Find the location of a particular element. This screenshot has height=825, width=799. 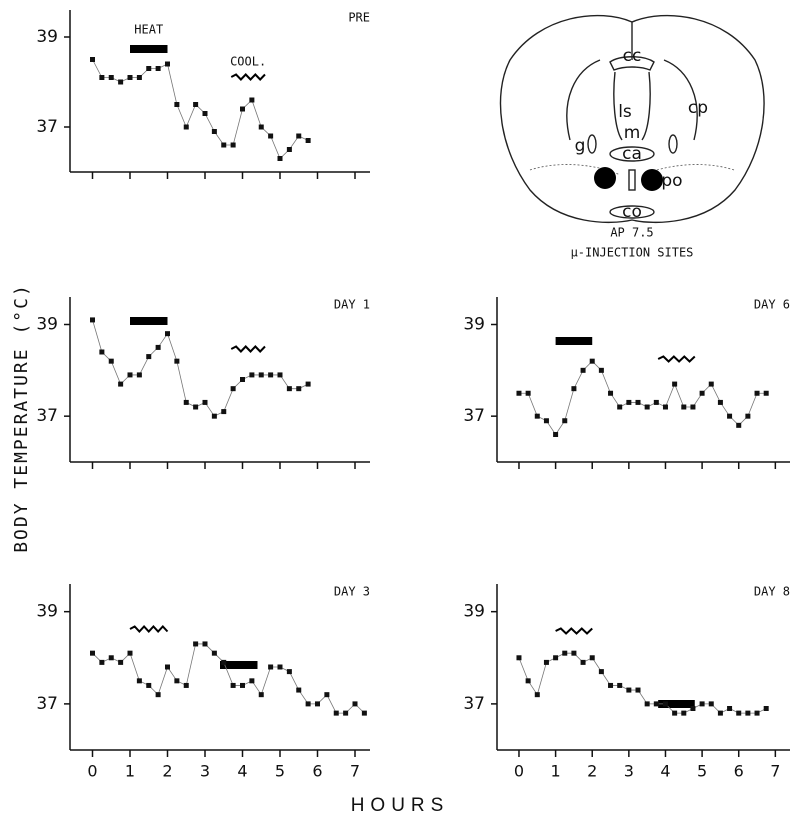

panel-title: DAY 6 is located at coordinates (772, 305).